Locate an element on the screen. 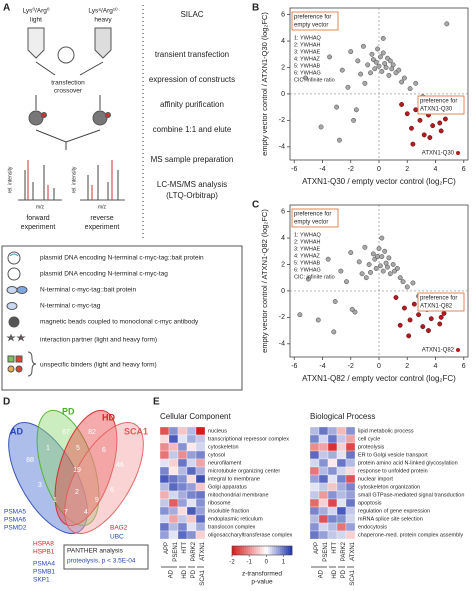 Image resolution: width=474 pixels, height=591 pixels. gene: HSPA8 is located at coordinates (43, 544).